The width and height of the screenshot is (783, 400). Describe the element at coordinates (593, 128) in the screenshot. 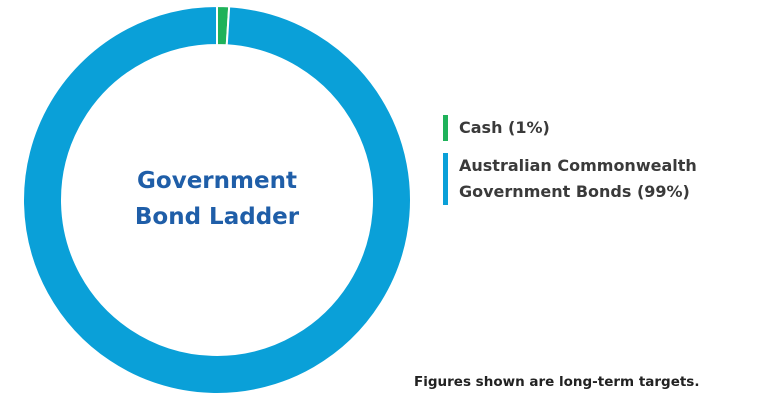

I see `legend-item: Cash (1%)` at that location.